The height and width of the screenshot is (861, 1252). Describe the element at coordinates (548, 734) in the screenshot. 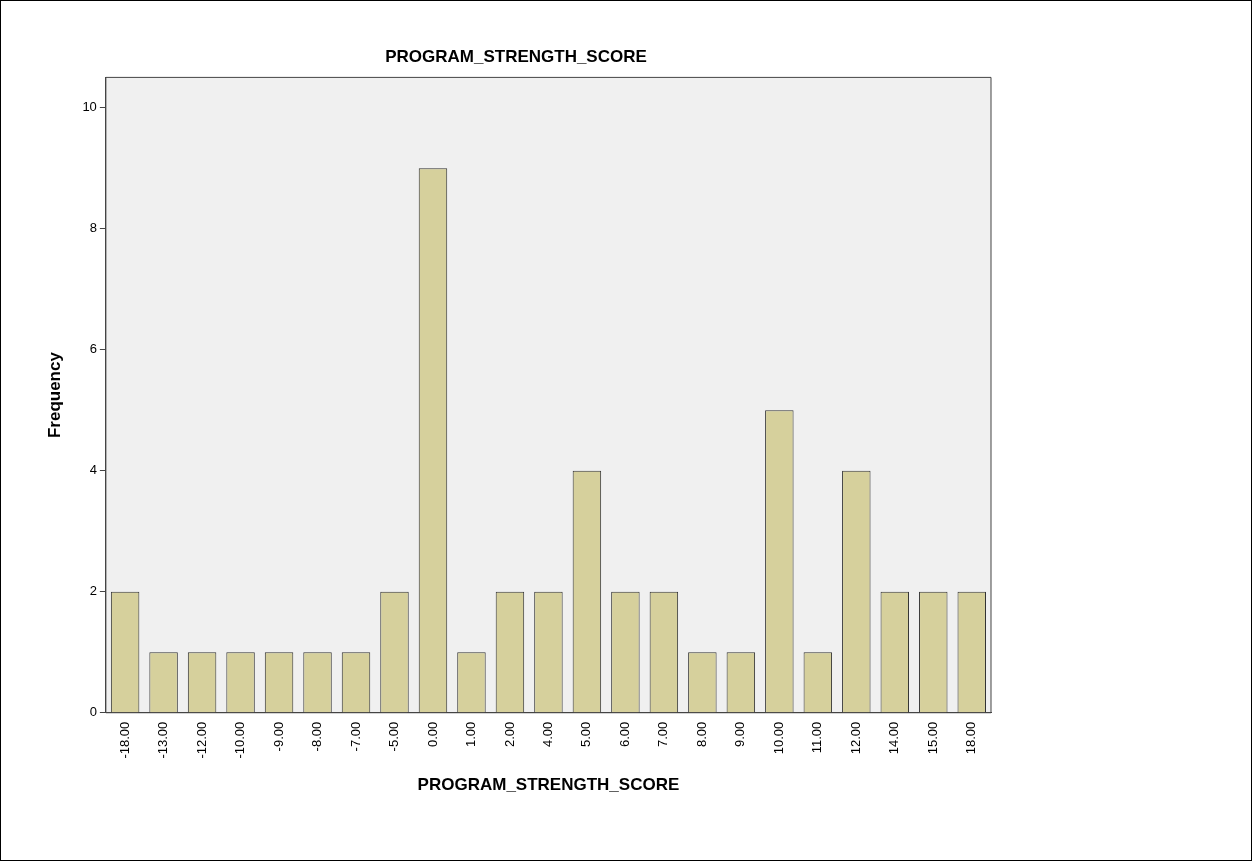

I see `x-tick-label: 4.00` at that location.